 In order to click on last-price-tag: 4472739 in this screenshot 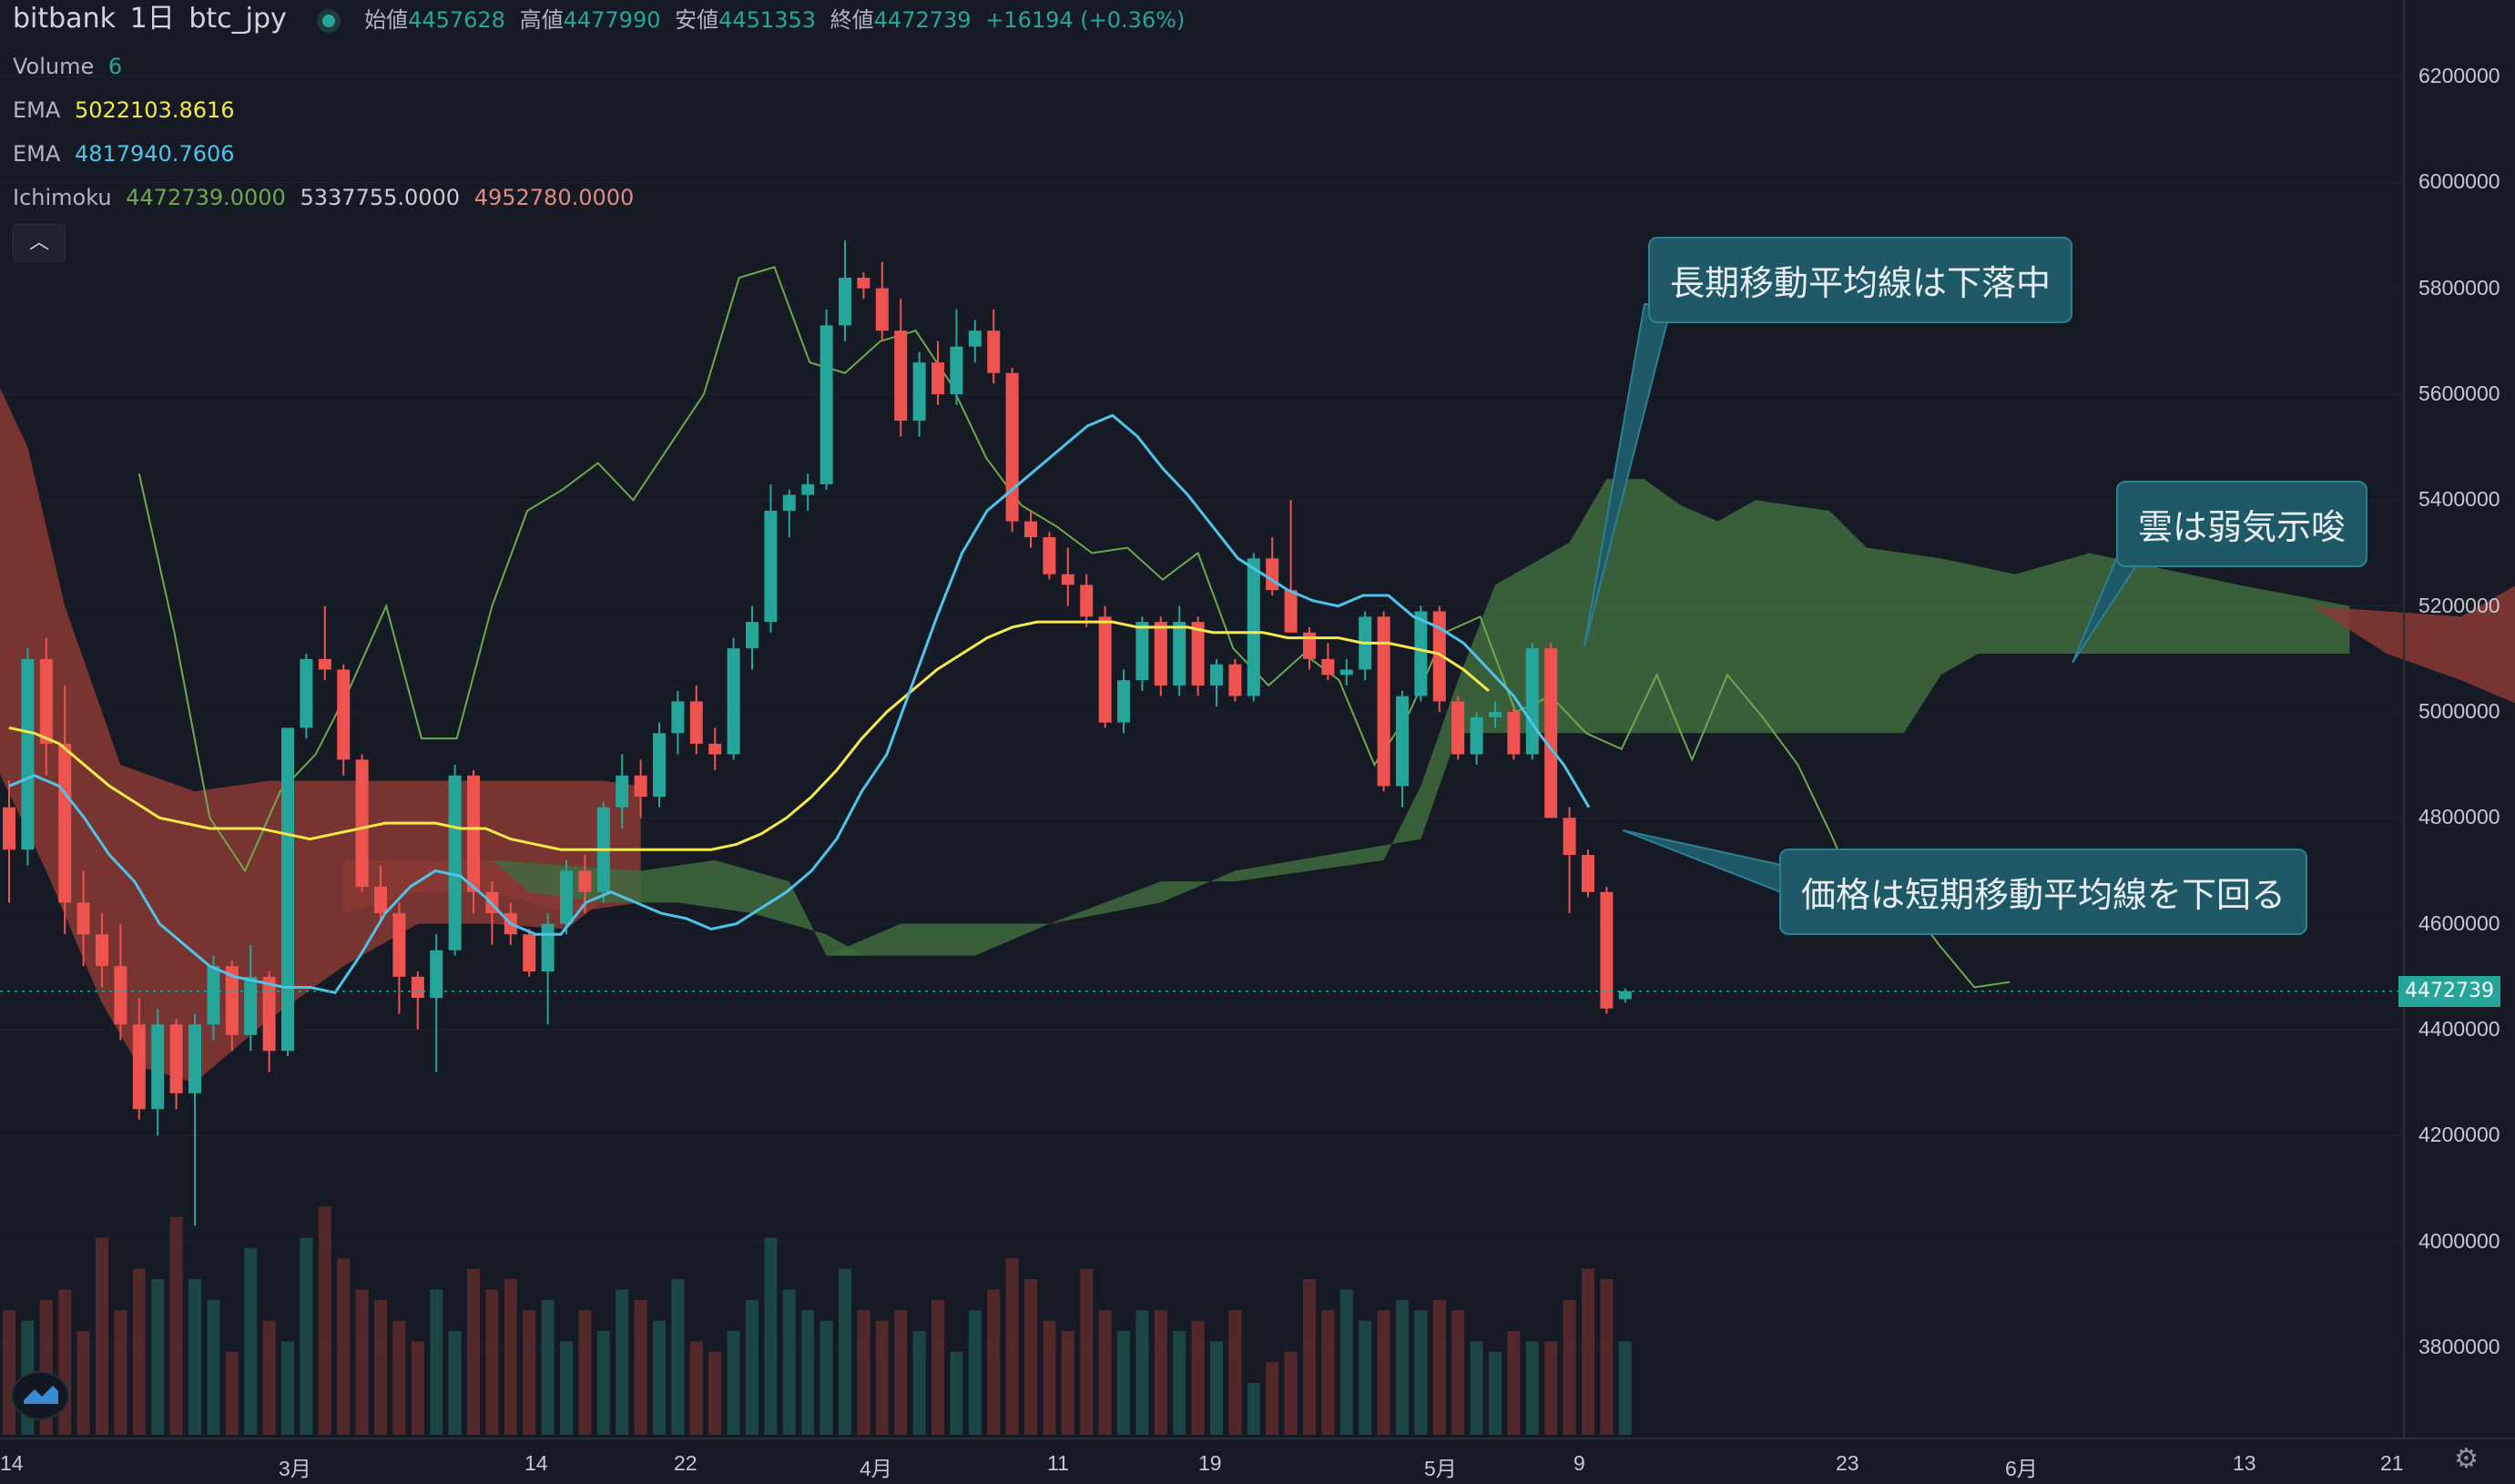, I will do `click(2449, 991)`.